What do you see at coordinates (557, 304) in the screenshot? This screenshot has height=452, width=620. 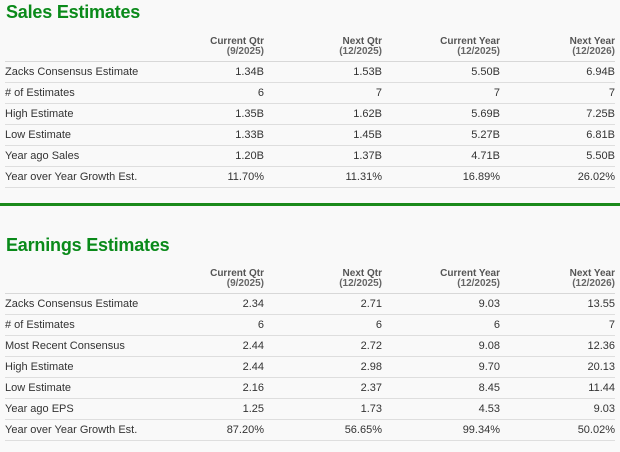 I see `cell-value: 13.55` at bounding box center [557, 304].